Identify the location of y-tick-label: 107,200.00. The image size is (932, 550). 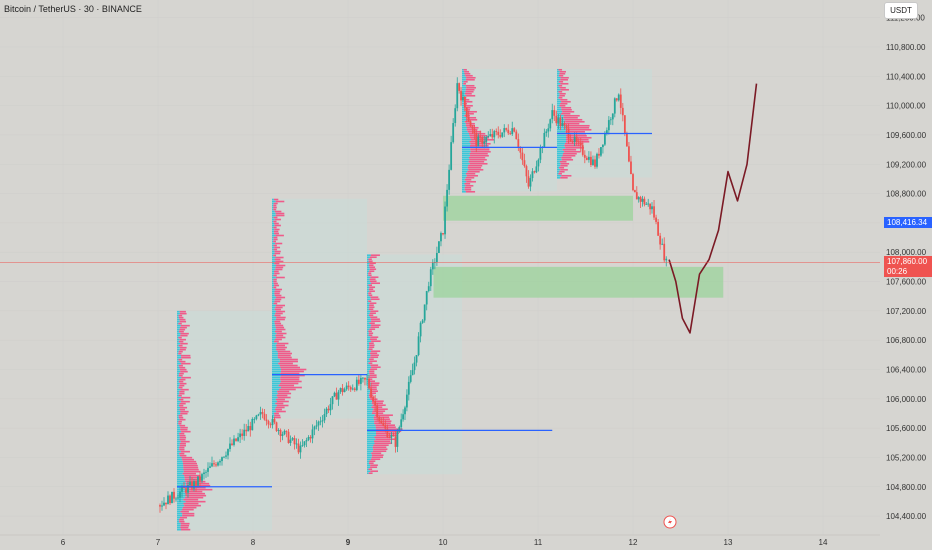
(906, 311).